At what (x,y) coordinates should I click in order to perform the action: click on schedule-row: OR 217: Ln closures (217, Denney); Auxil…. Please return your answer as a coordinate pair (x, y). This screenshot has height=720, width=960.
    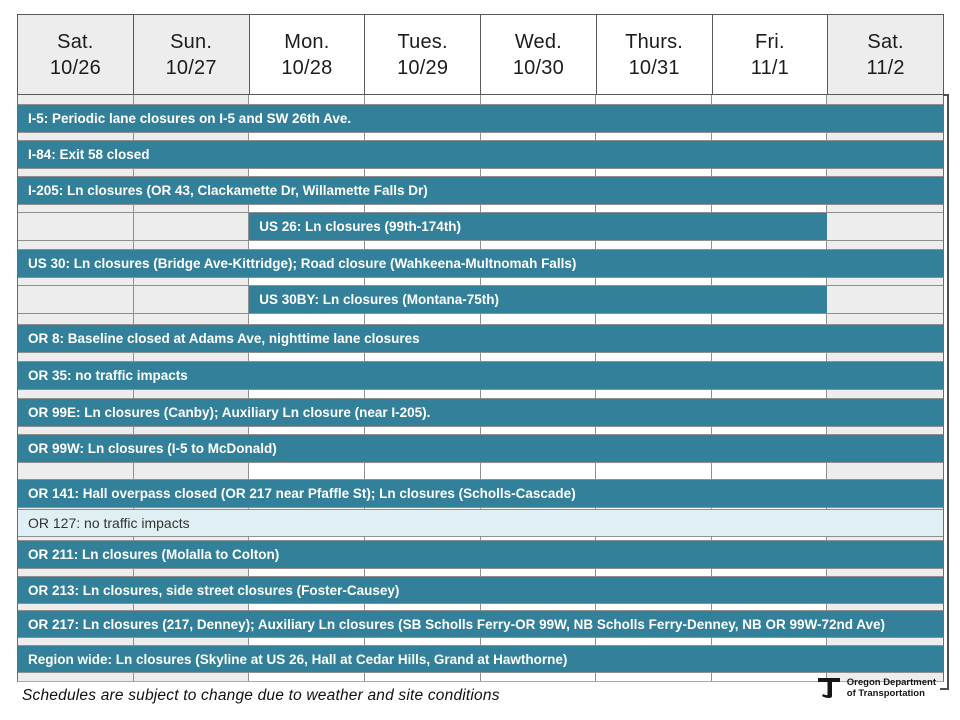
    Looking at the image, I should click on (480, 624).